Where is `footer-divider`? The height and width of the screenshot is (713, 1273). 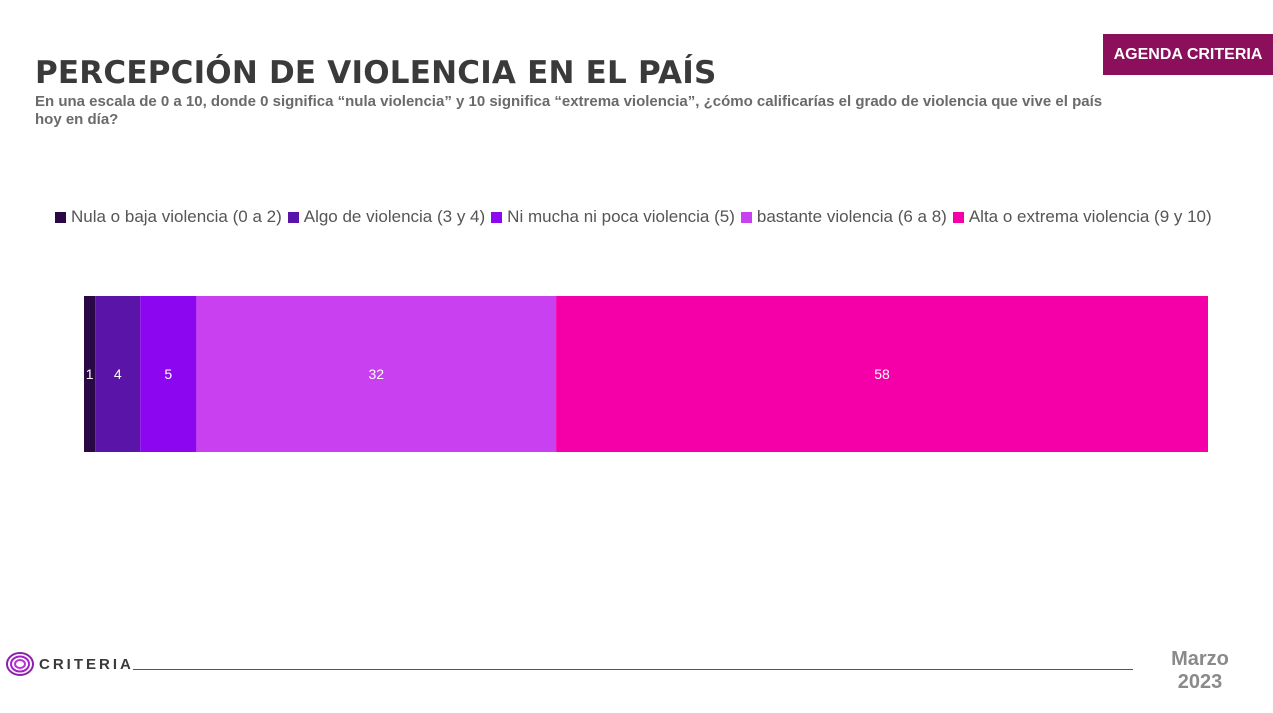
footer-divider is located at coordinates (633, 669).